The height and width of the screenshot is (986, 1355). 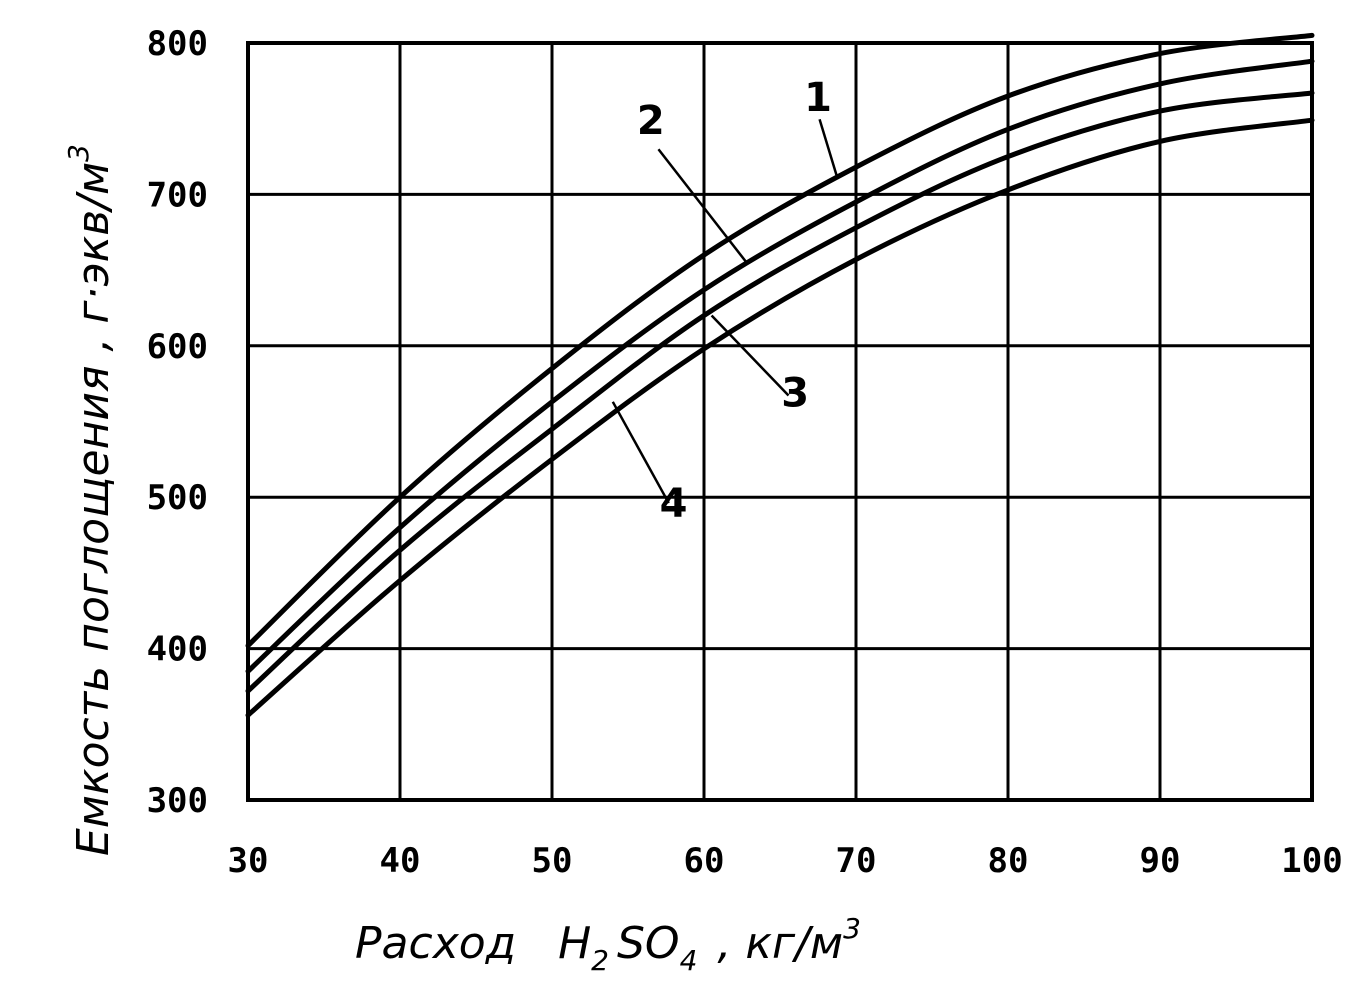 What do you see at coordinates (93, 509) in the screenshot?
I see `y-axis-title-text: Емкость поглощения , г·экв/м` at bounding box center [93, 509].